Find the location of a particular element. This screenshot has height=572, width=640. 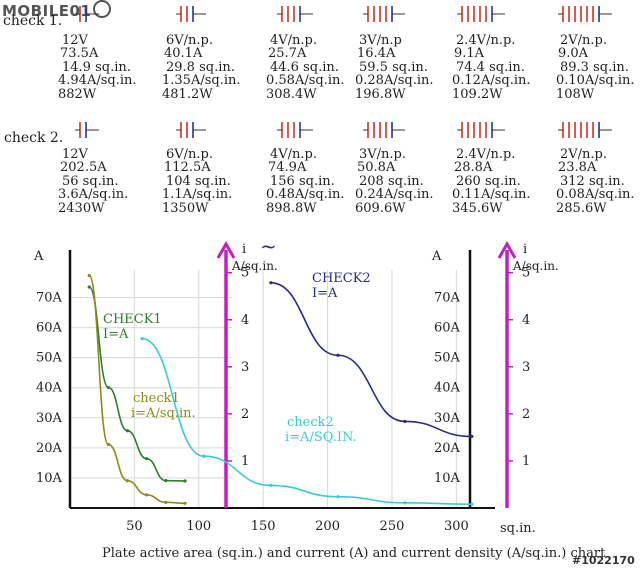

cell-power: 1350W is located at coordinates (185, 208).